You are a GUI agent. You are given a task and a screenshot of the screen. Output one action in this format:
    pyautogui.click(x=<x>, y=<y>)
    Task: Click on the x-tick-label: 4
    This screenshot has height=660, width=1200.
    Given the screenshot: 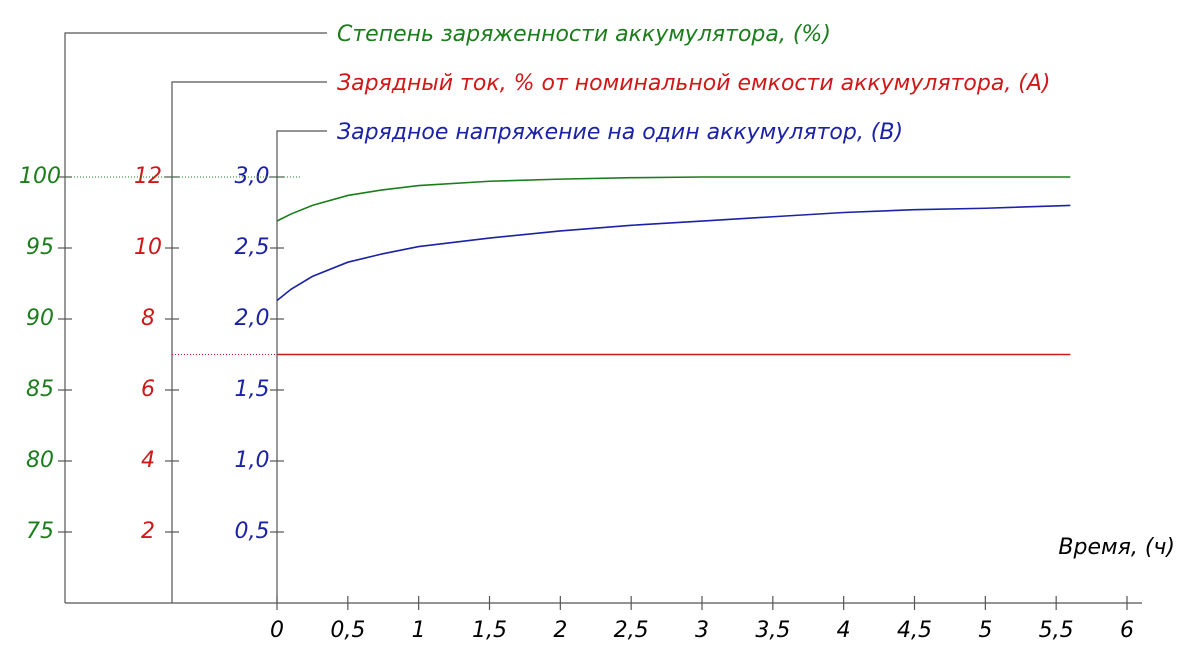 What is the action you would take?
    pyautogui.click(x=844, y=630)
    